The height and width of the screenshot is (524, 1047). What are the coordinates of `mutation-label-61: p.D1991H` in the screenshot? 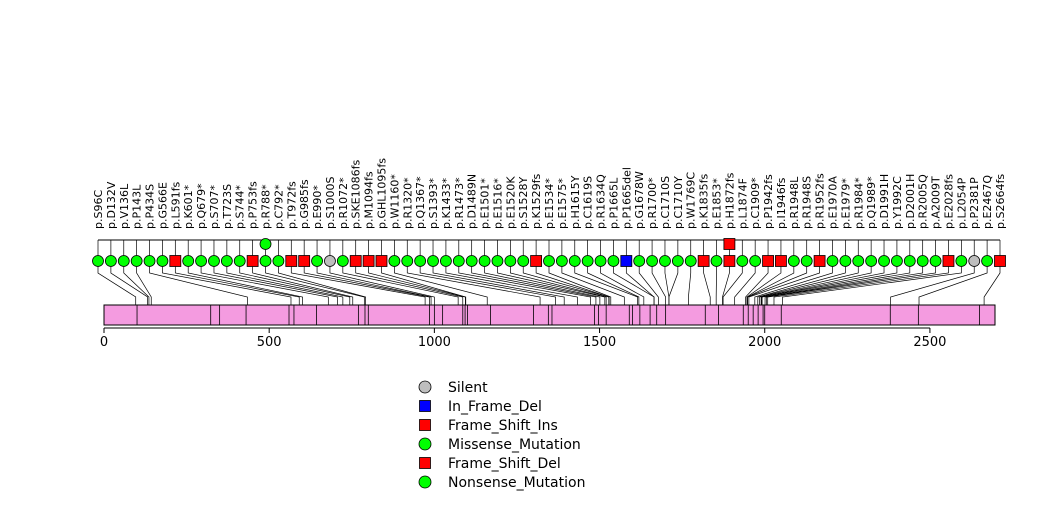 It's located at (884, 201).